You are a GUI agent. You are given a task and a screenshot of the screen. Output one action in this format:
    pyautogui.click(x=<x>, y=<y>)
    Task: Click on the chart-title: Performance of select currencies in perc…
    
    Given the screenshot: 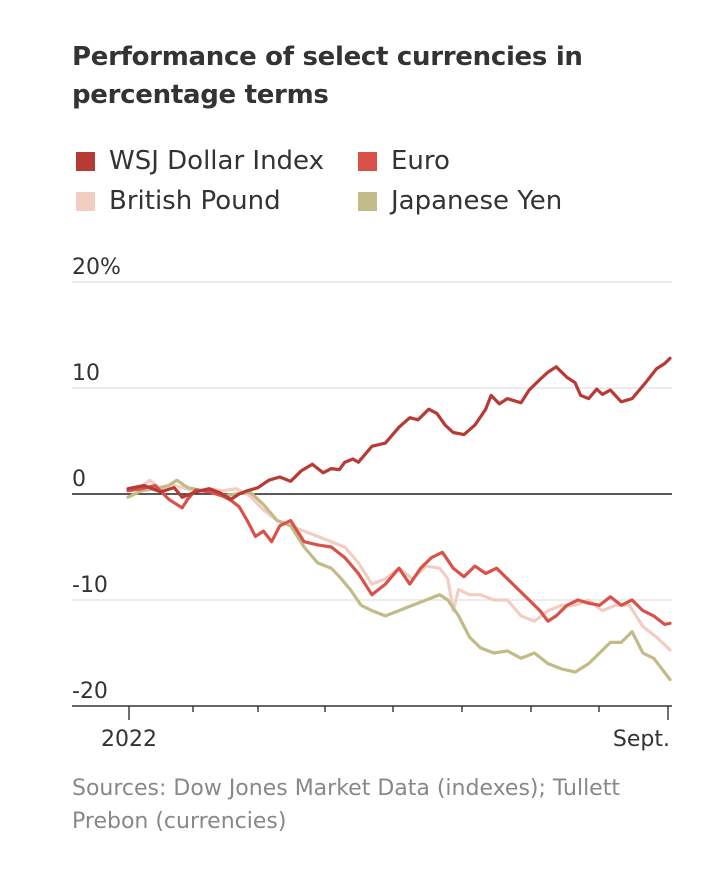 What is the action you would take?
    pyautogui.click(x=327, y=76)
    